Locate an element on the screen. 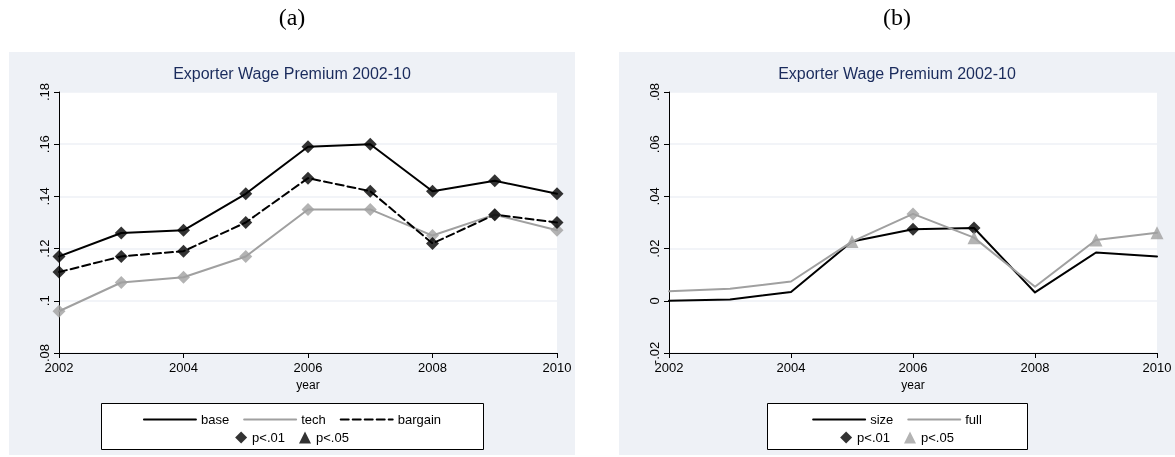 The height and width of the screenshot is (457, 1175). y-tick-label: .04 is located at coordinates (654, 196).